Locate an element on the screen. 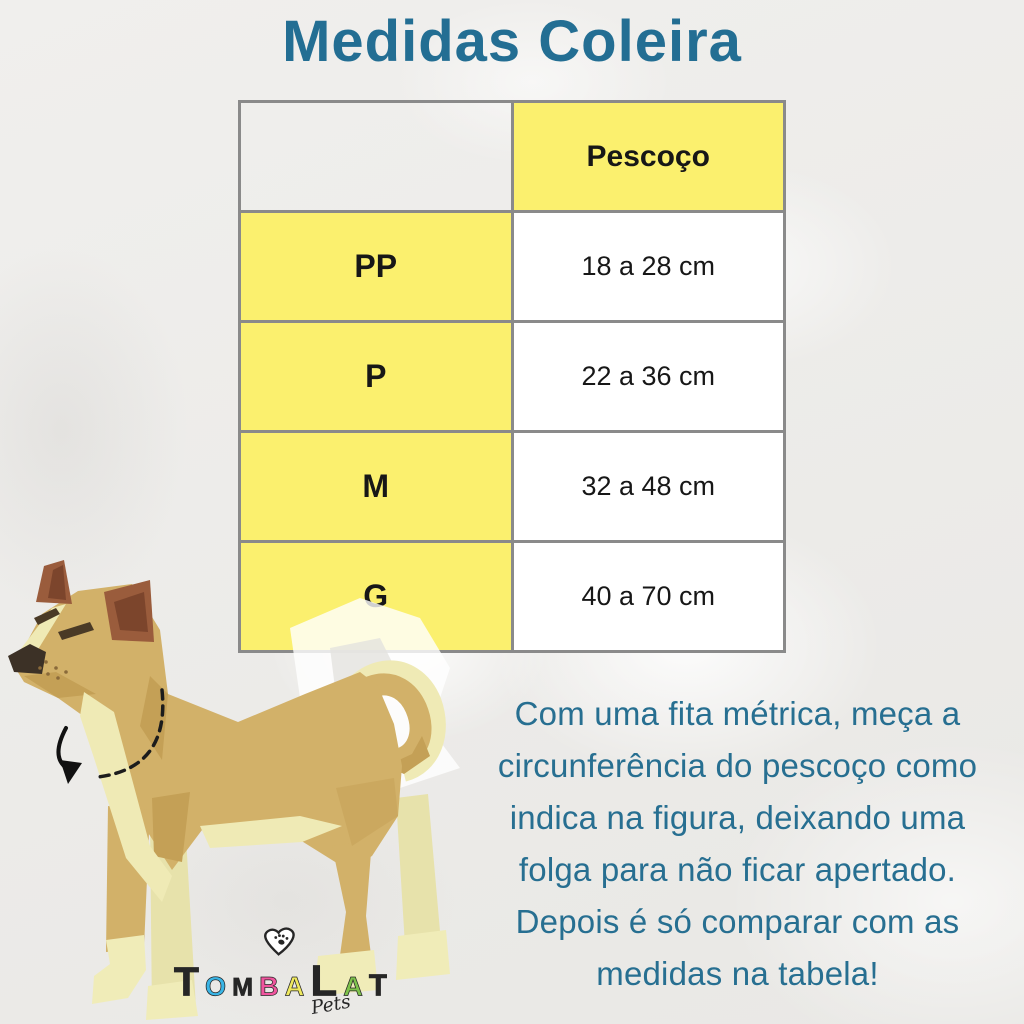  size-cell-pp: PP is located at coordinates (376, 266).